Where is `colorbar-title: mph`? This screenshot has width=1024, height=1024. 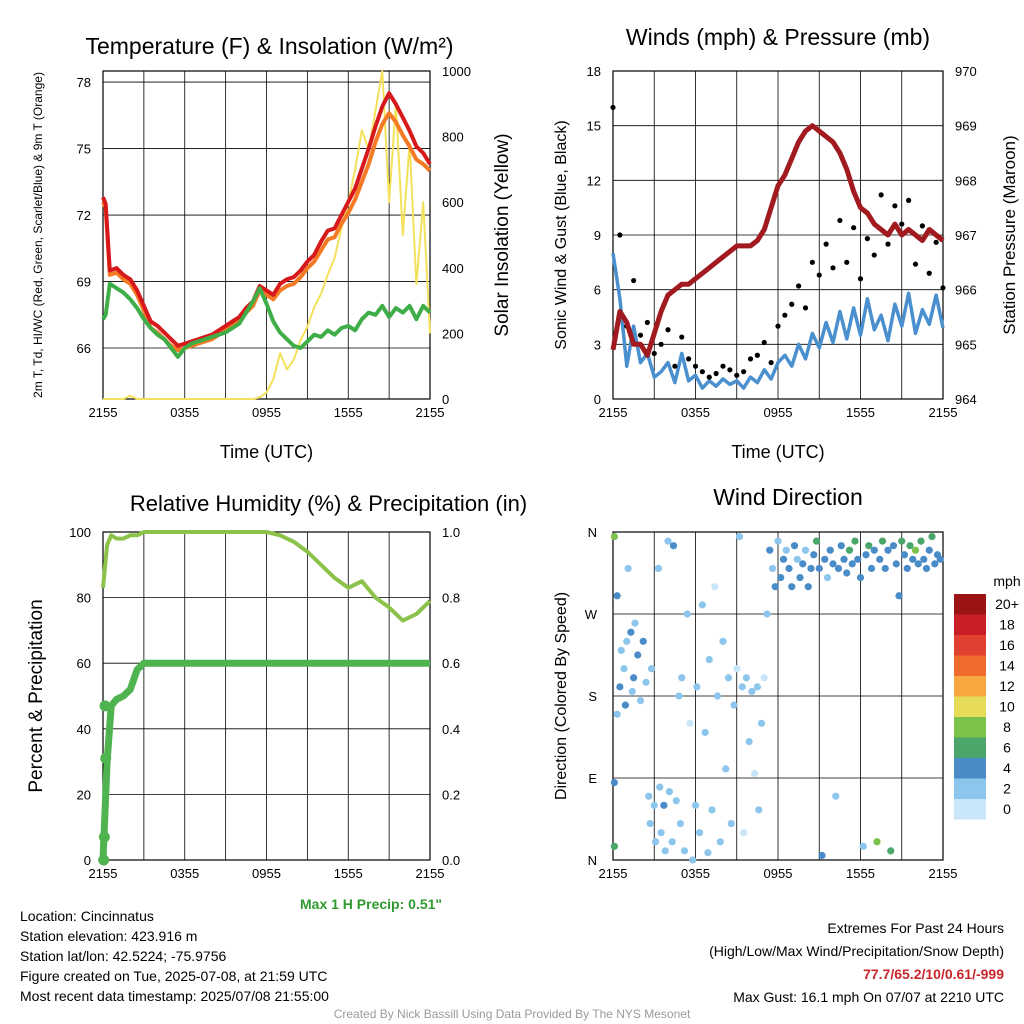
colorbar-title: mph is located at coordinates (1006, 581).